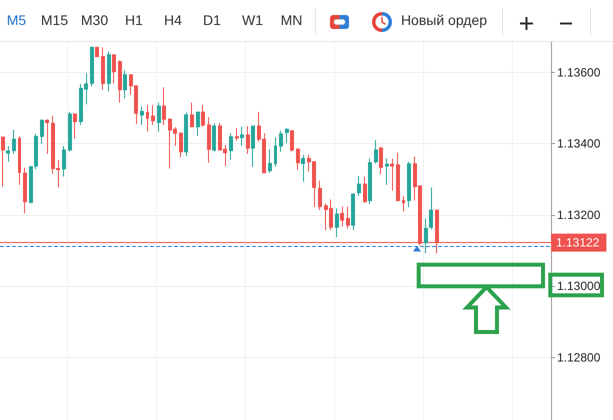  What do you see at coordinates (54, 20) in the screenshot?
I see `text: M15` at bounding box center [54, 20].